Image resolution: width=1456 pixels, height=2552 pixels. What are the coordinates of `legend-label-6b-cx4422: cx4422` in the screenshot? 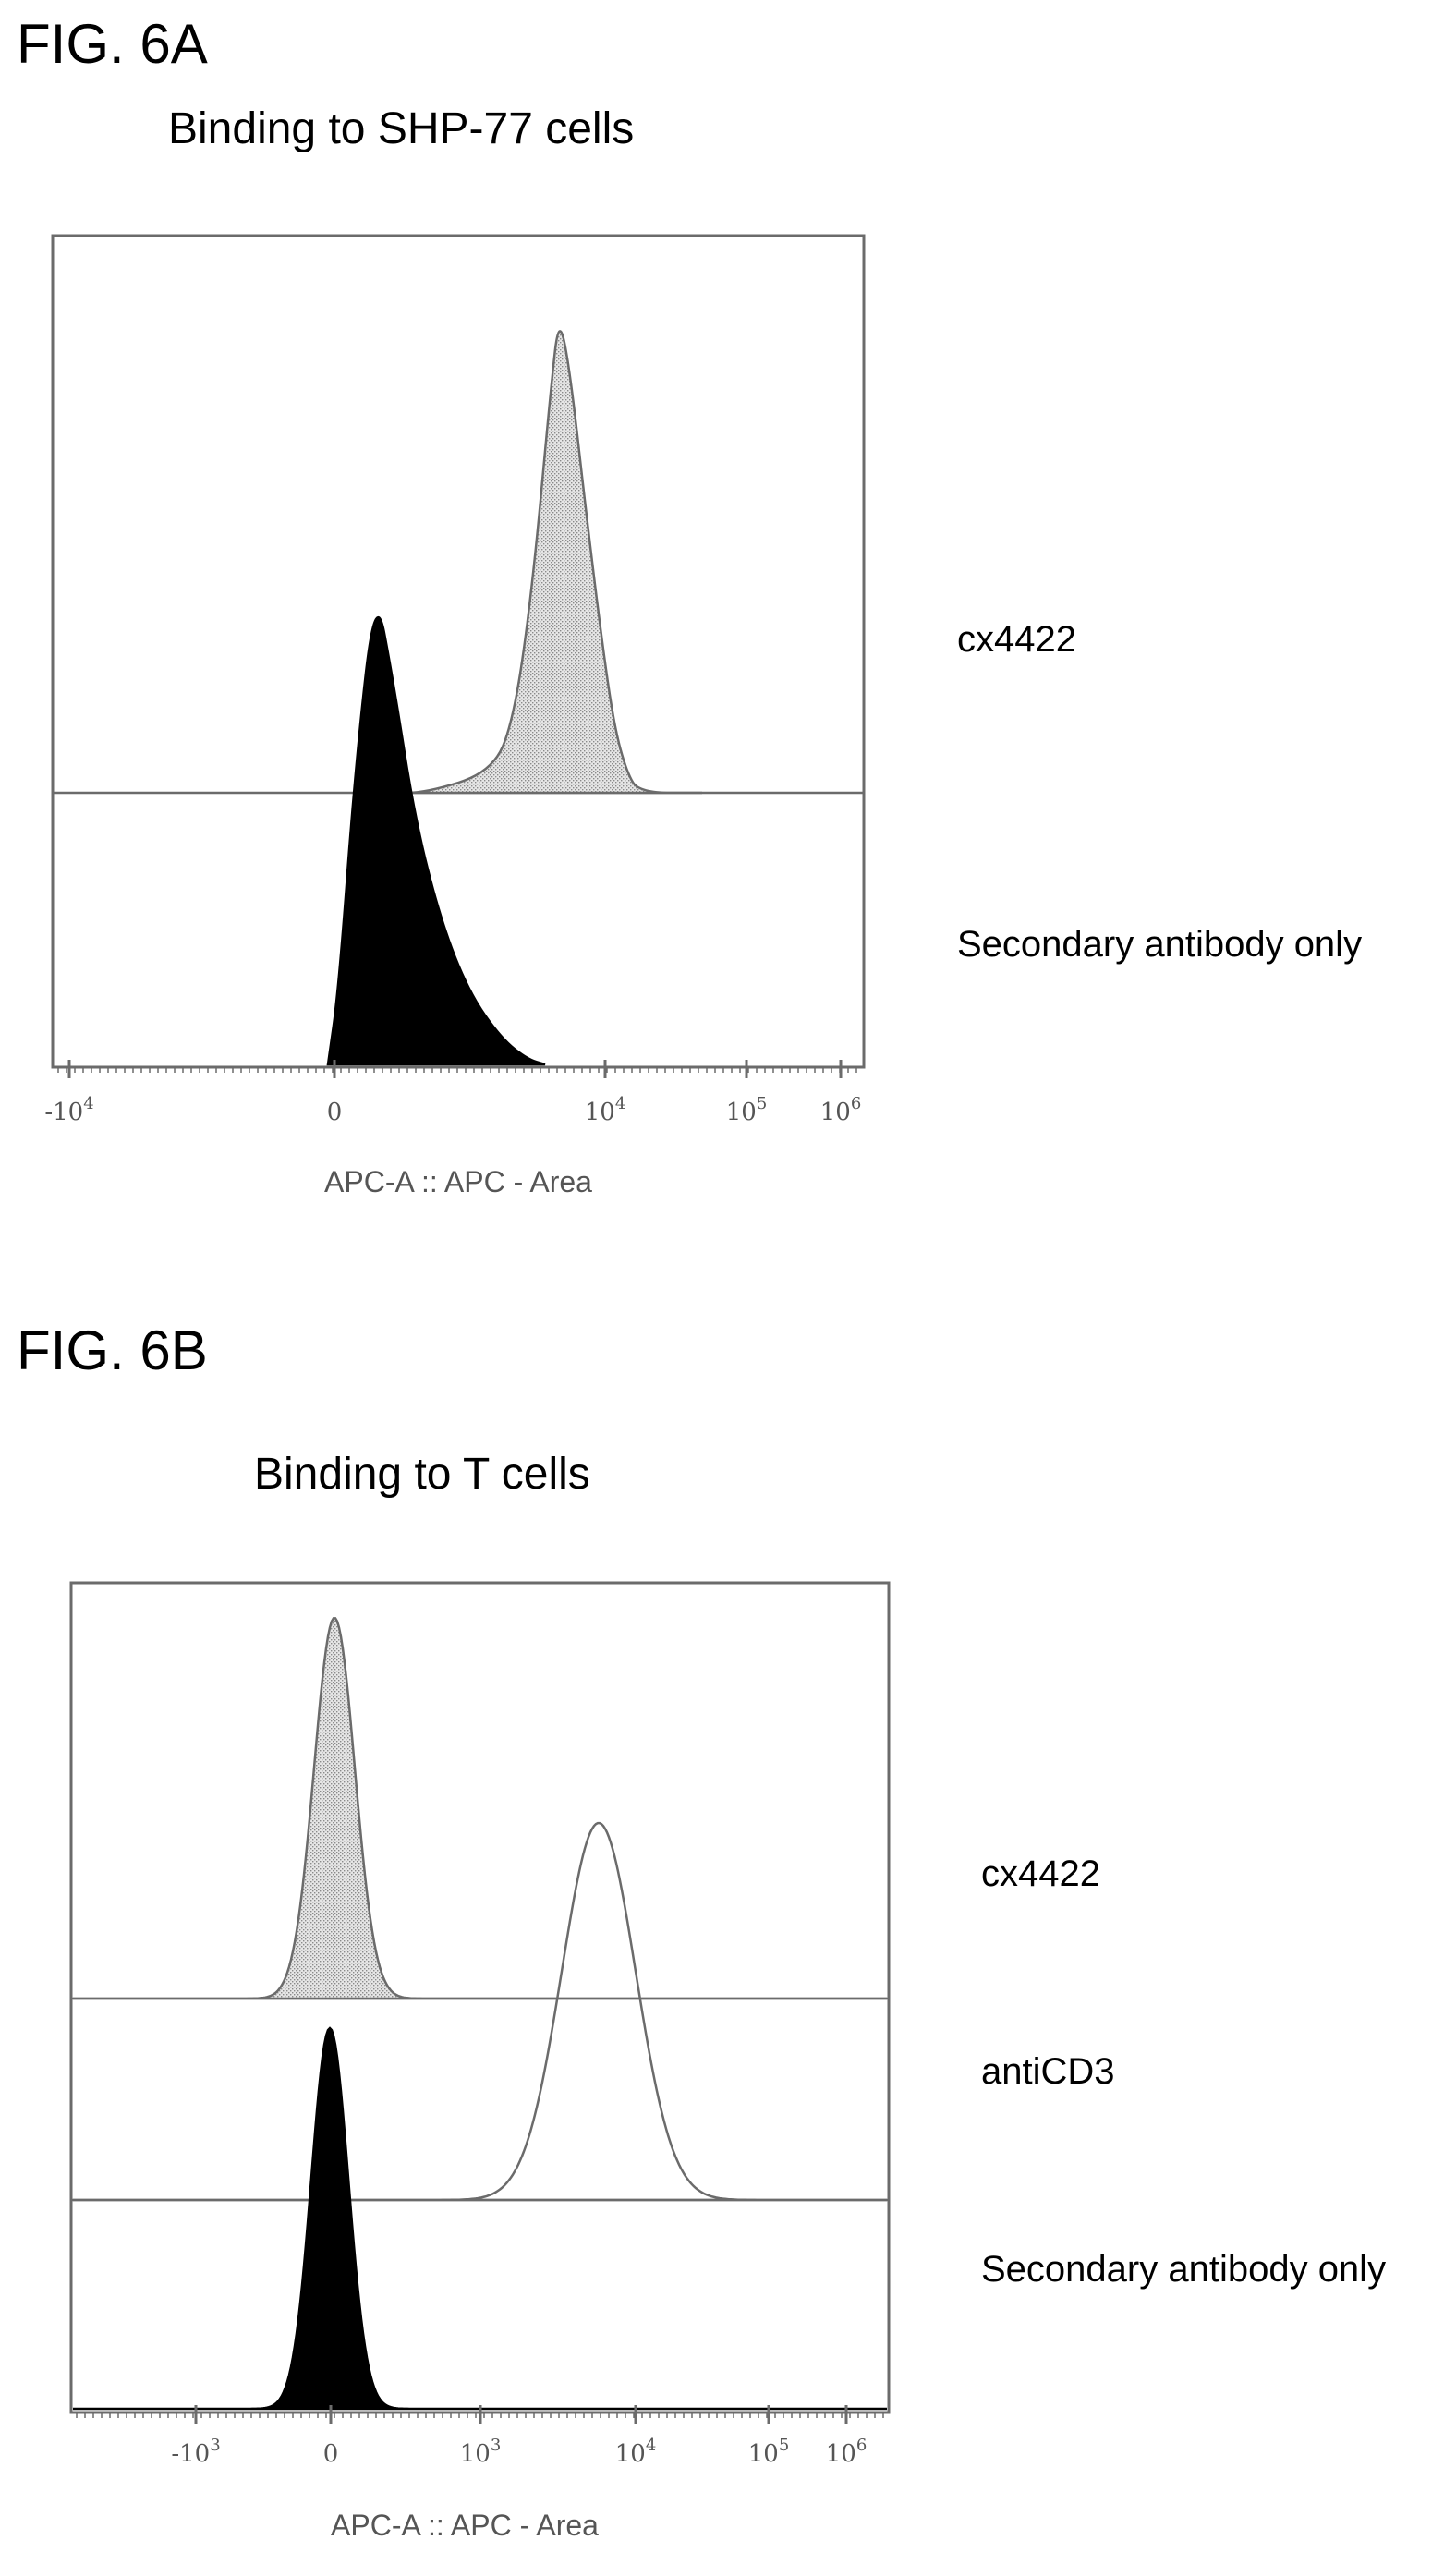 It's located at (1040, 1873).